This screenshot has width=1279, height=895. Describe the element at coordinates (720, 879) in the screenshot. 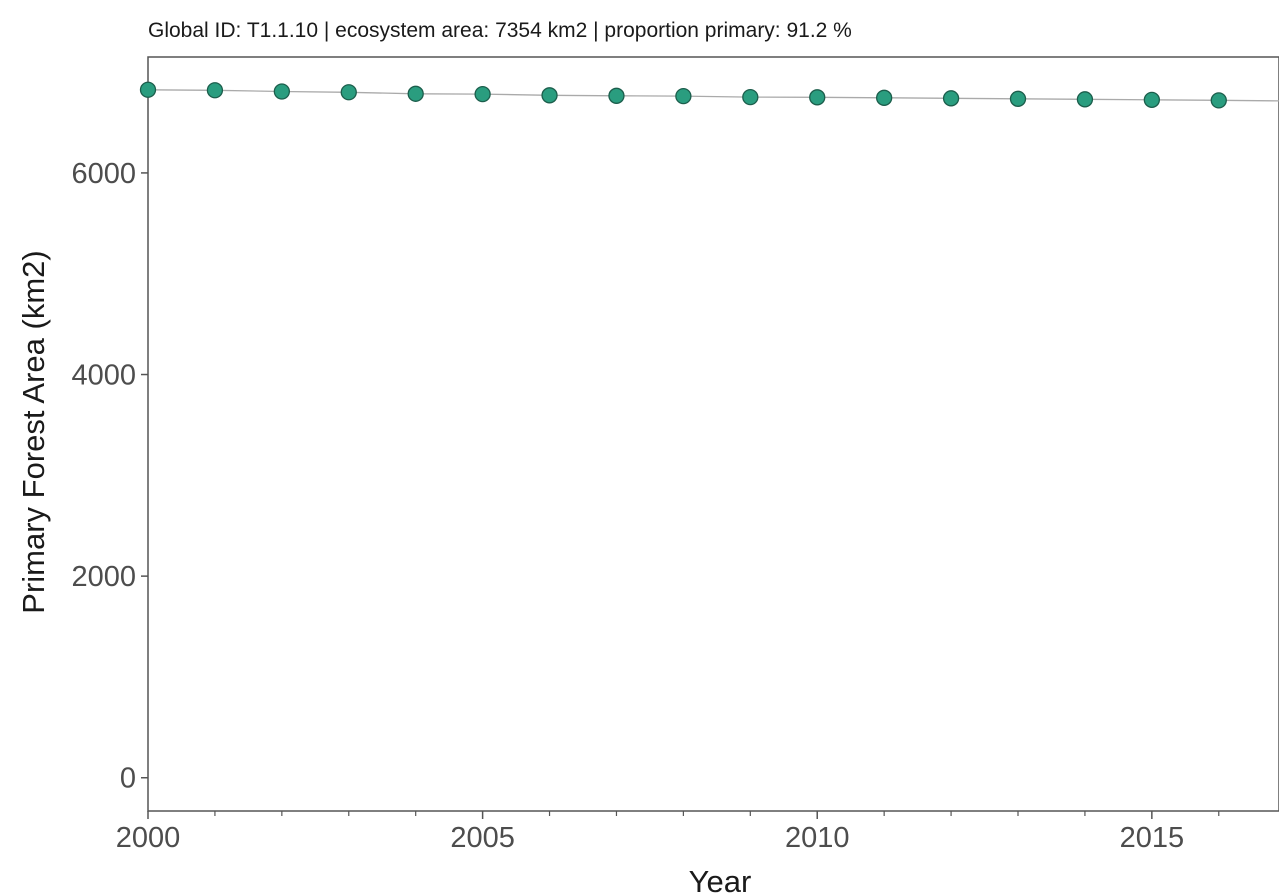

I see `x-axis-title: Year` at that location.